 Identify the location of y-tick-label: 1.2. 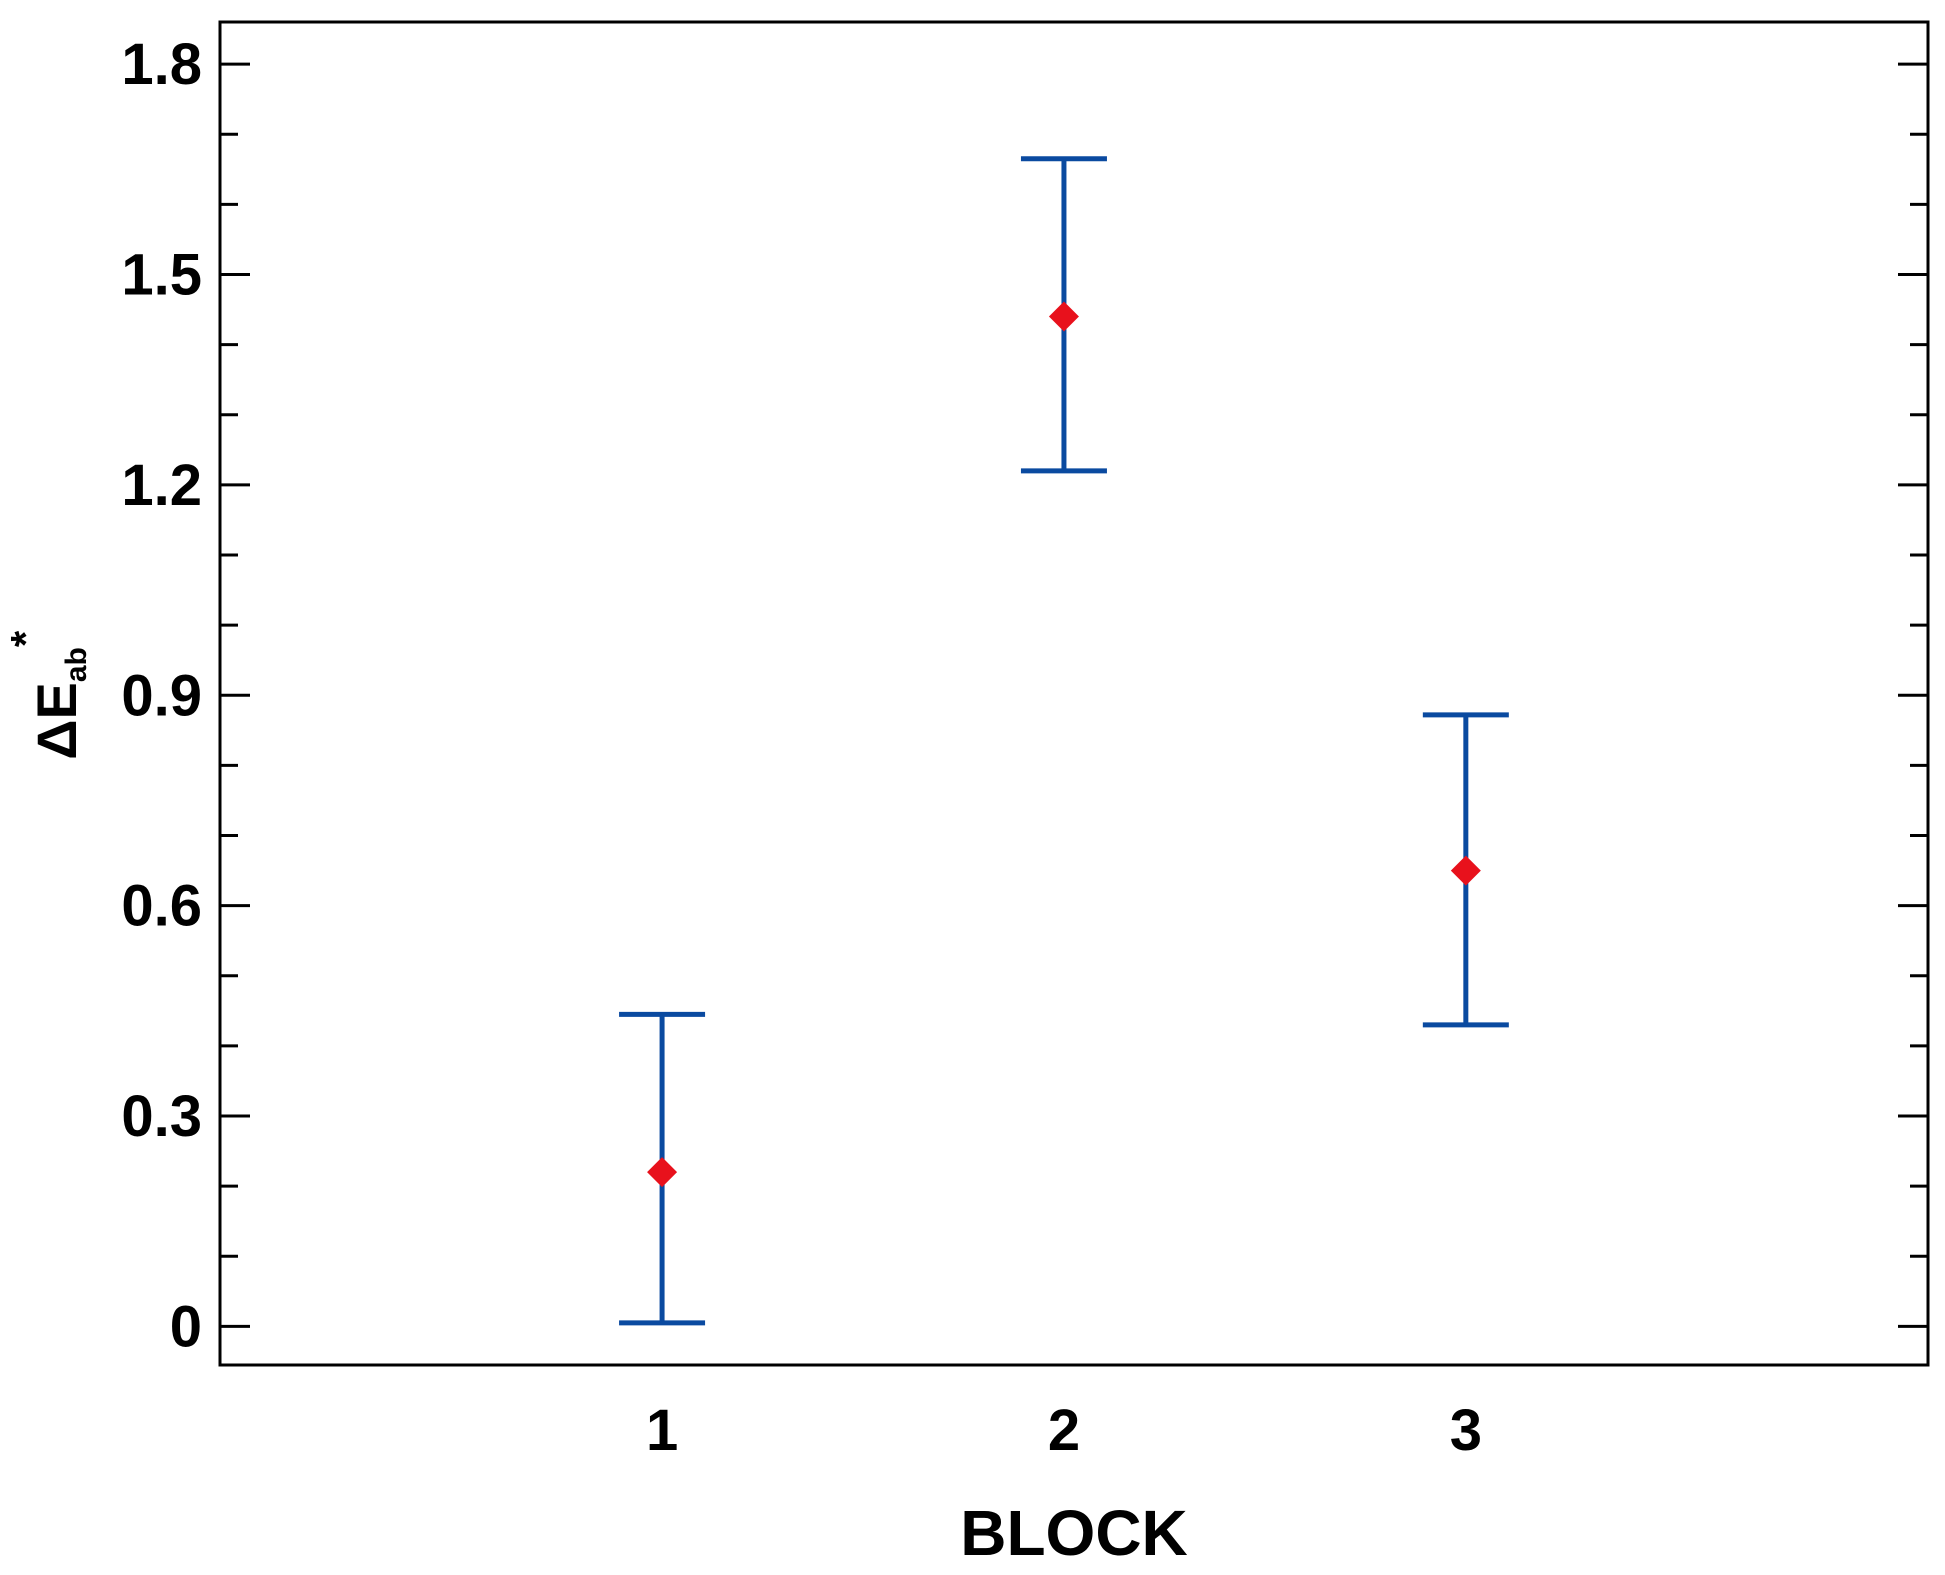
(161, 485).